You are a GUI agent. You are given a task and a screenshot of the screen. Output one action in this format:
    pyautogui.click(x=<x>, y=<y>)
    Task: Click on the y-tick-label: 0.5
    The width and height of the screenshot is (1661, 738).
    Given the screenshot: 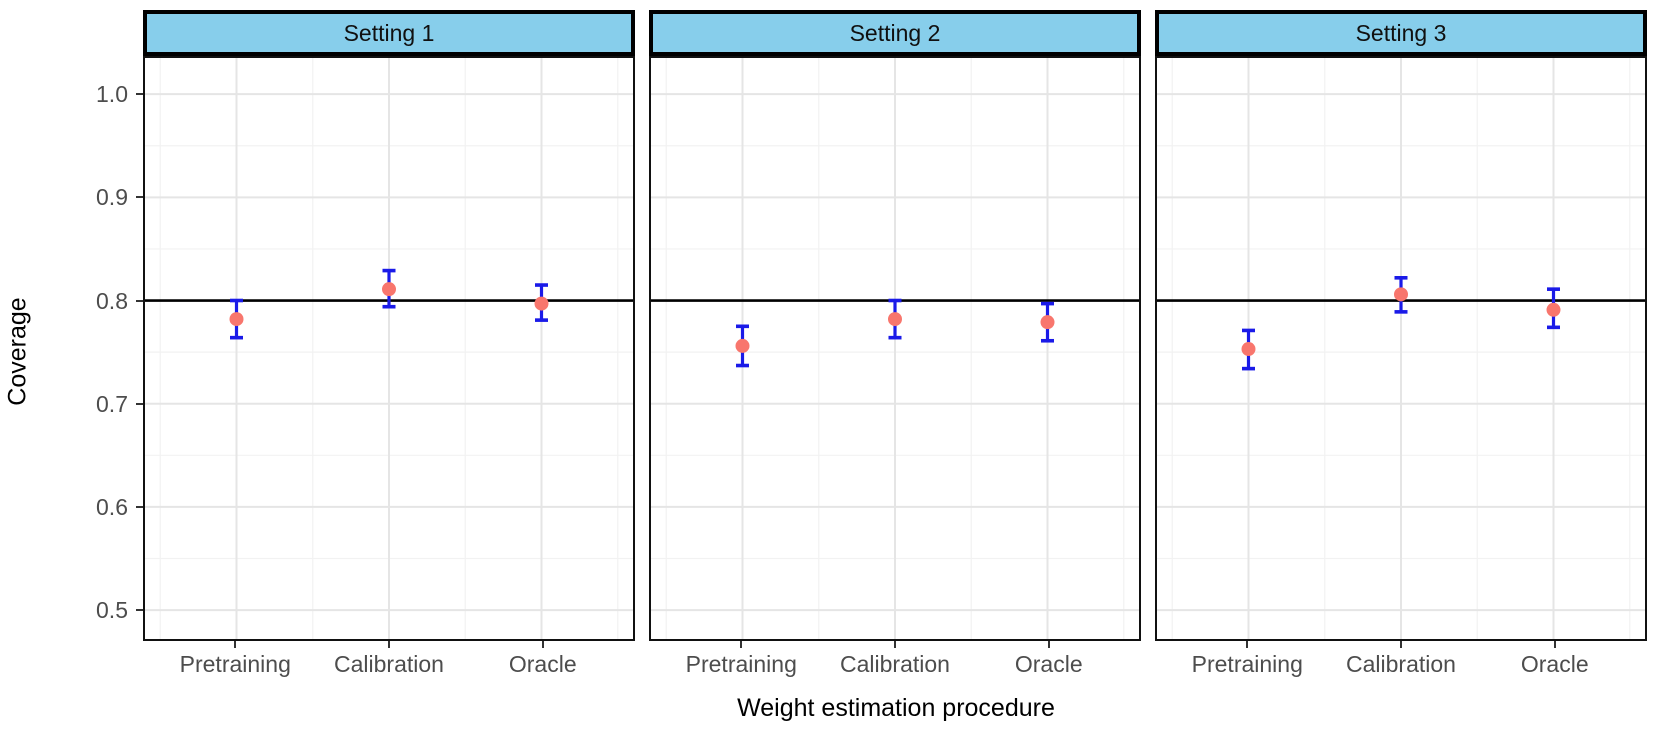 What is the action you would take?
    pyautogui.click(x=112, y=610)
    